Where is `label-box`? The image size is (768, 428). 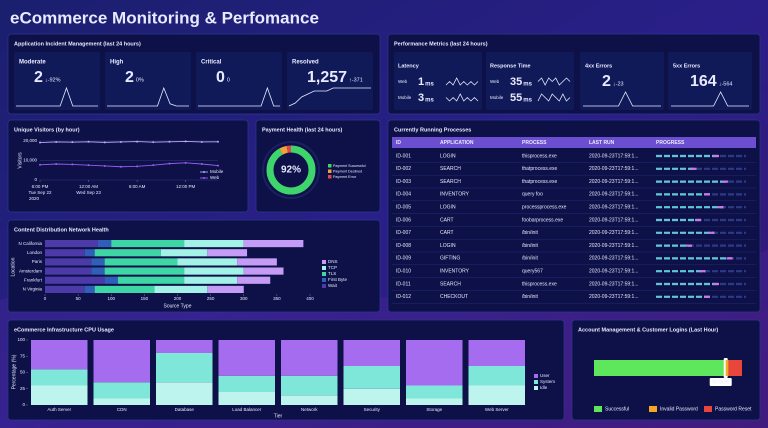 label-box is located at coordinates (720, 382).